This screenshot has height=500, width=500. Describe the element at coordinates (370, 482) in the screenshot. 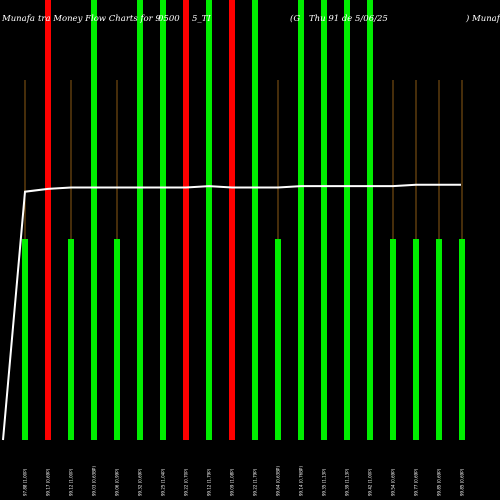

I see `x-tick-label: 99.42 (1.00P)` at that location.